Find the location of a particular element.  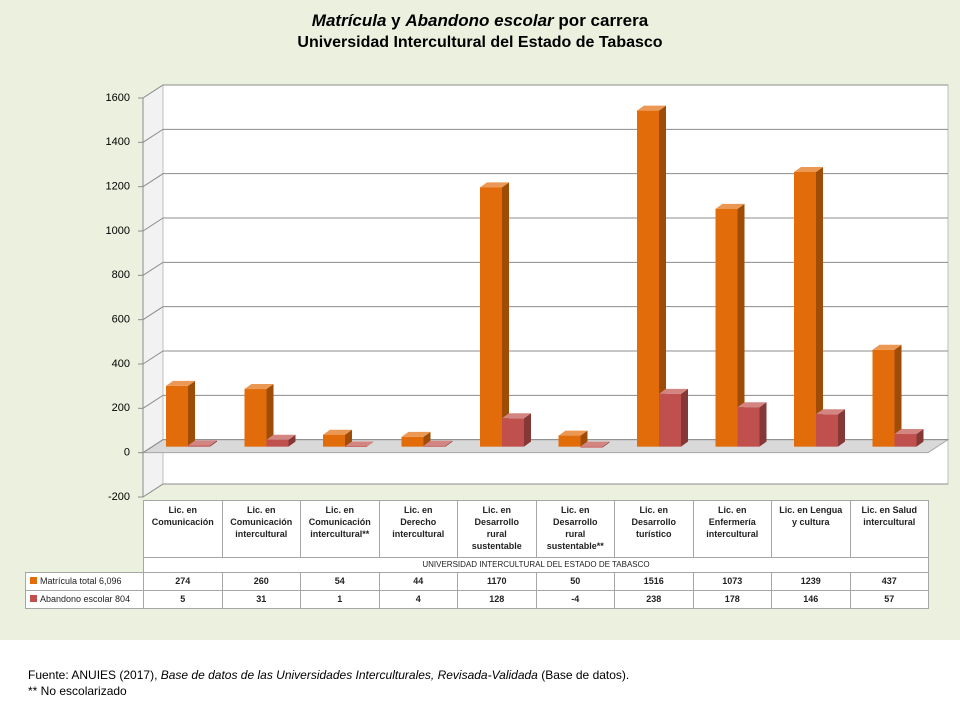

title-part: por carrera is located at coordinates (603, 20).